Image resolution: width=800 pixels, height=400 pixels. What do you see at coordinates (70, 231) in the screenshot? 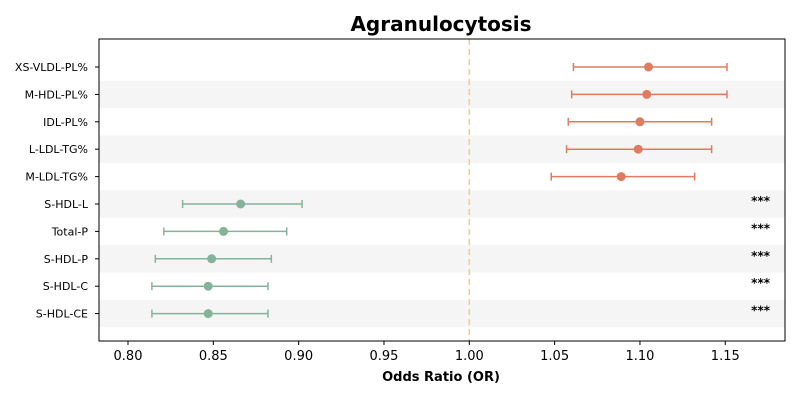
I see `row-label: Total-P` at bounding box center [70, 231].